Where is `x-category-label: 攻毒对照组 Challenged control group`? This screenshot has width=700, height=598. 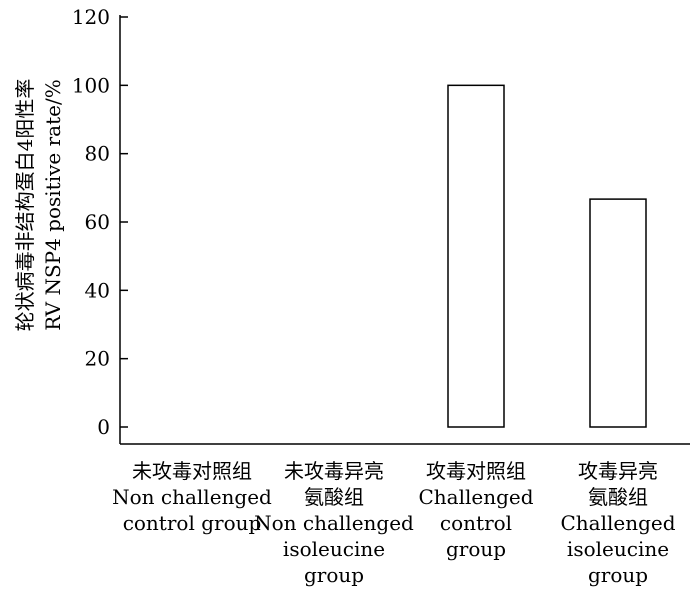 x-category-label: 攻毒对照组 Challenged control group is located at coordinates (475, 510).